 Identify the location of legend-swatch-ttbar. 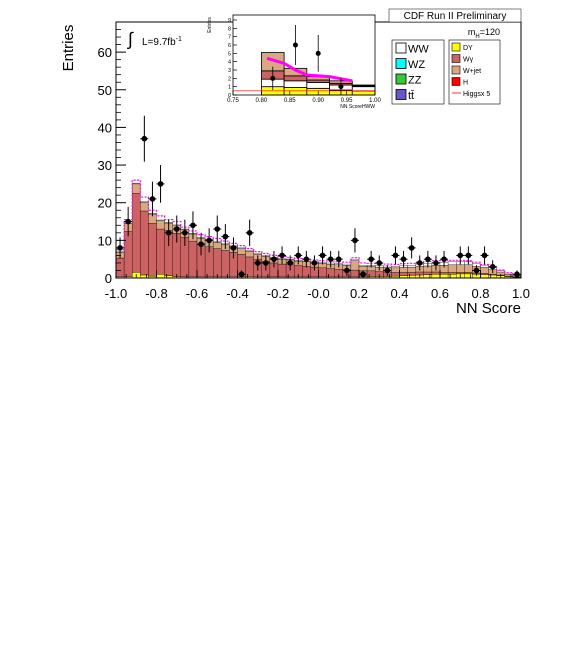
(401, 94).